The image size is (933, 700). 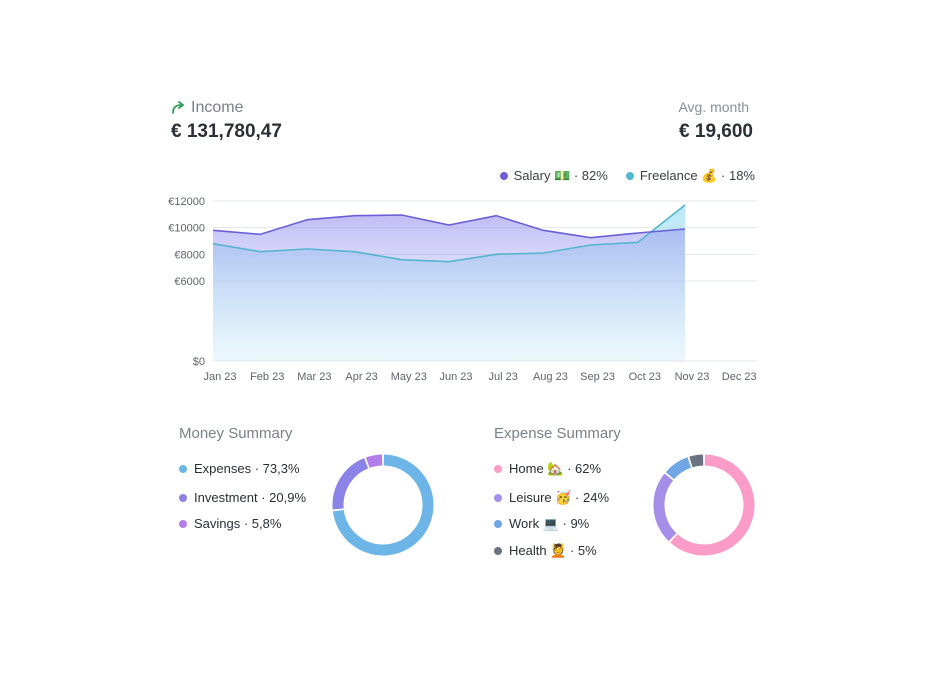 What do you see at coordinates (559, 497) in the screenshot?
I see `legend-label: Leisure 🥳 · 24%` at bounding box center [559, 497].